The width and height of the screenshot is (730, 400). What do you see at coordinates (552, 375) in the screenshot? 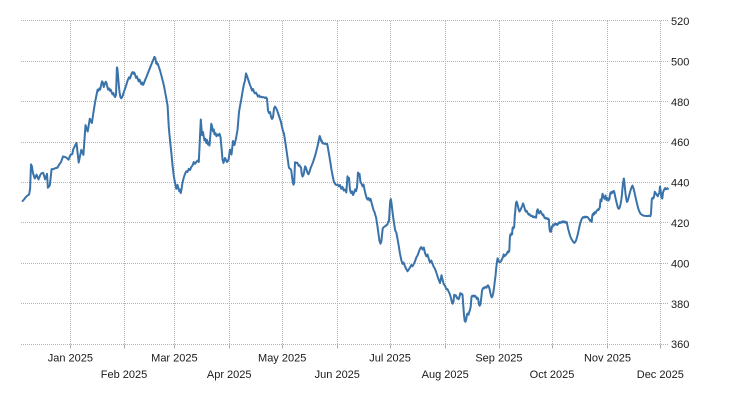
I see `svg-text: Oct 2025` at bounding box center [552, 375].